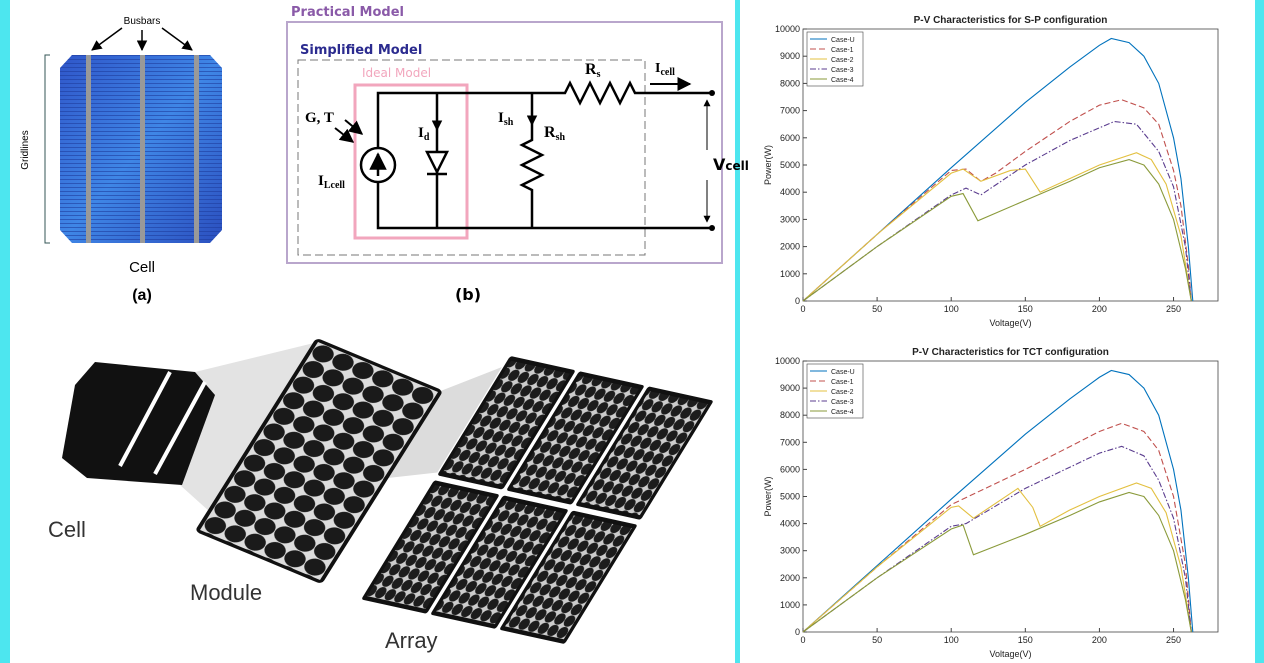 The width and height of the screenshot is (1264, 663). What do you see at coordinates (226, 592) in the screenshot?
I see `module-label: Module` at bounding box center [226, 592].